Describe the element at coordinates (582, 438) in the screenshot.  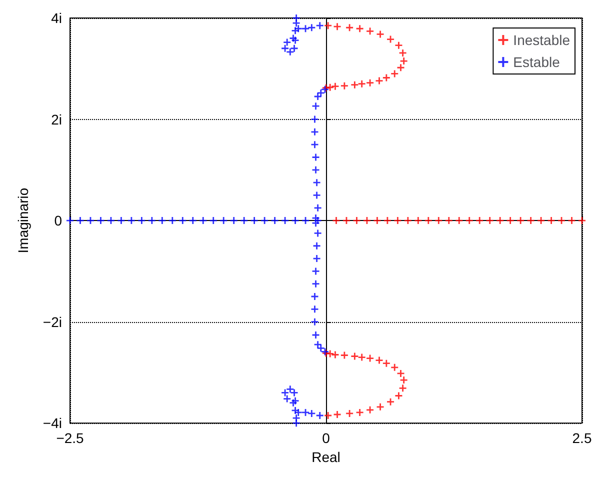
I see `x-tick-label: 2.5` at that location.